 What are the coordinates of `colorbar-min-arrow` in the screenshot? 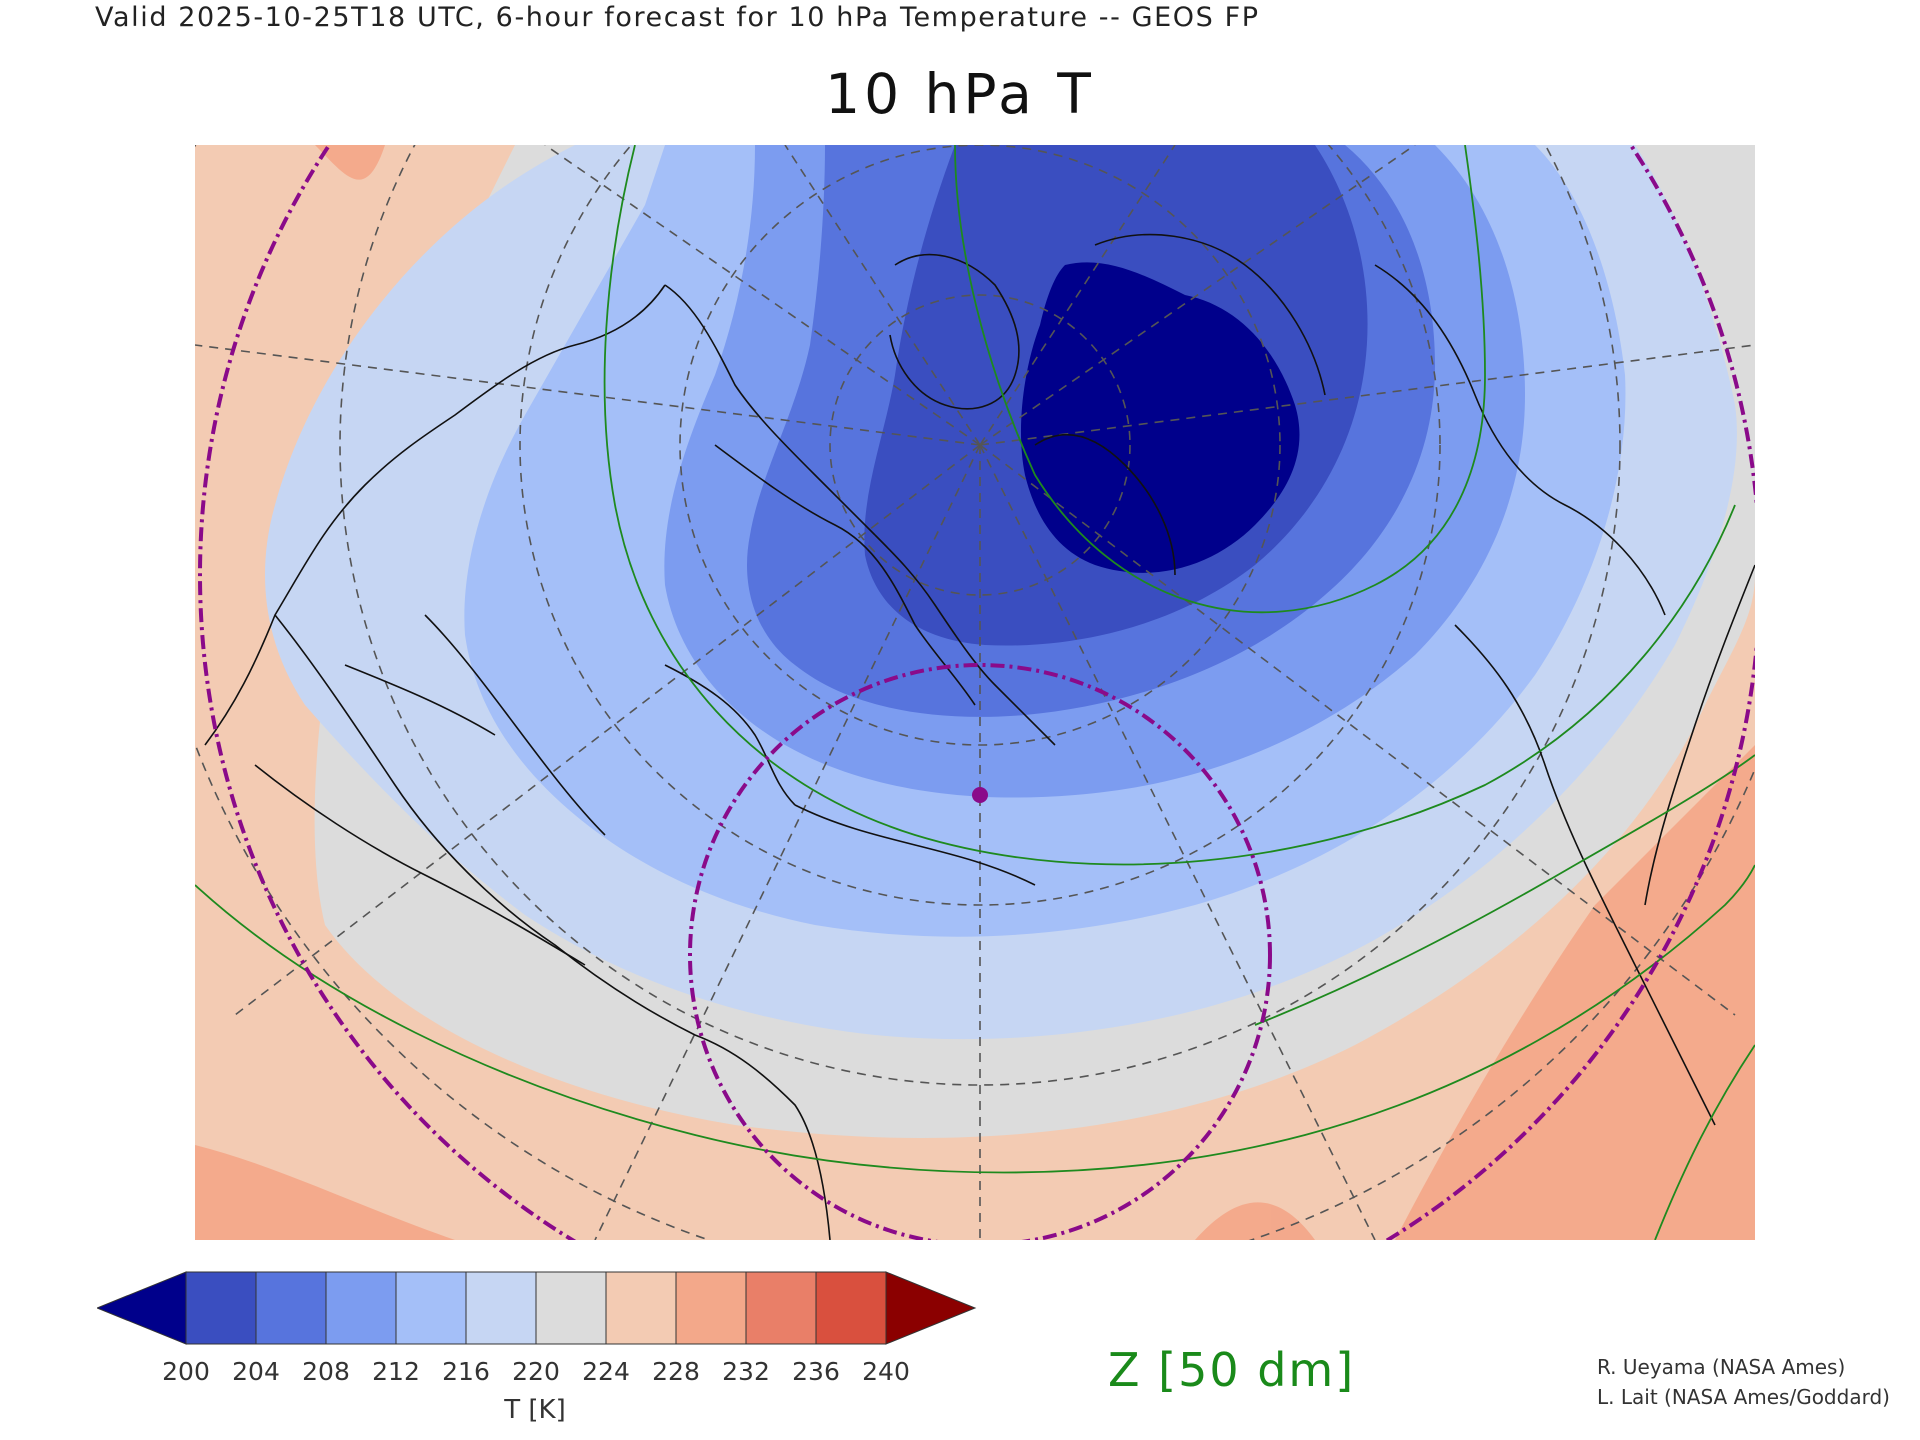 It's located at (141, 1308).